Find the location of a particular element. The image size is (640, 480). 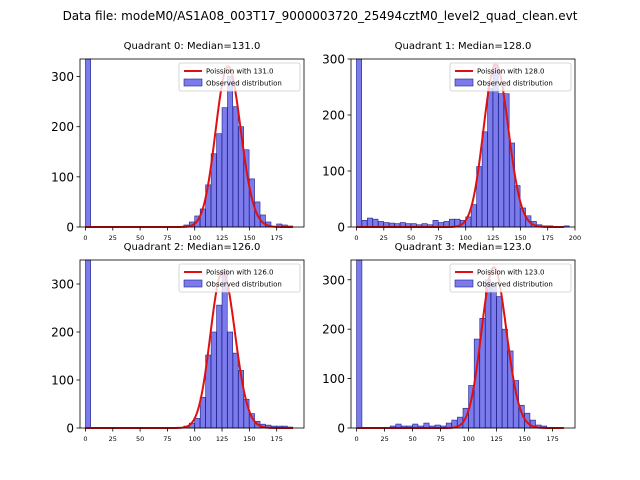

x-tick-label: 200 is located at coordinates (575, 238).